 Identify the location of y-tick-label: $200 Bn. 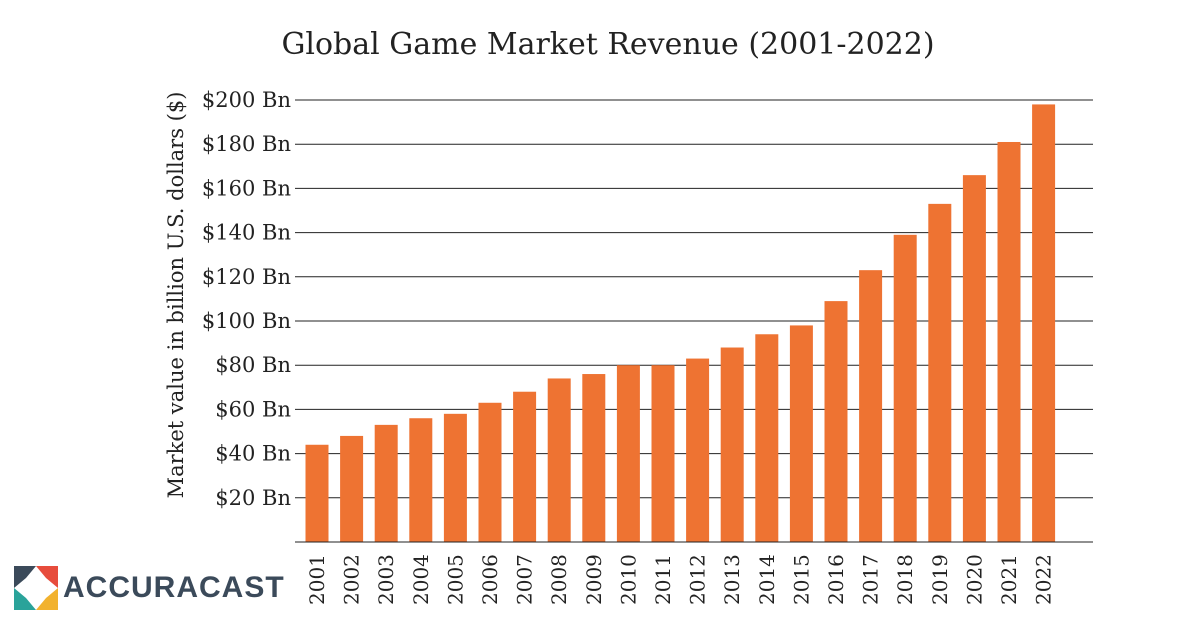
(246, 100).